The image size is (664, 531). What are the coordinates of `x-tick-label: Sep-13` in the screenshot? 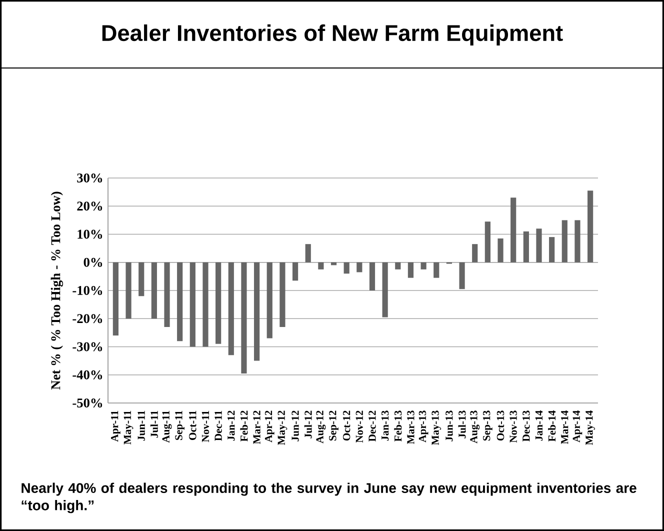 It's located at (487, 425).